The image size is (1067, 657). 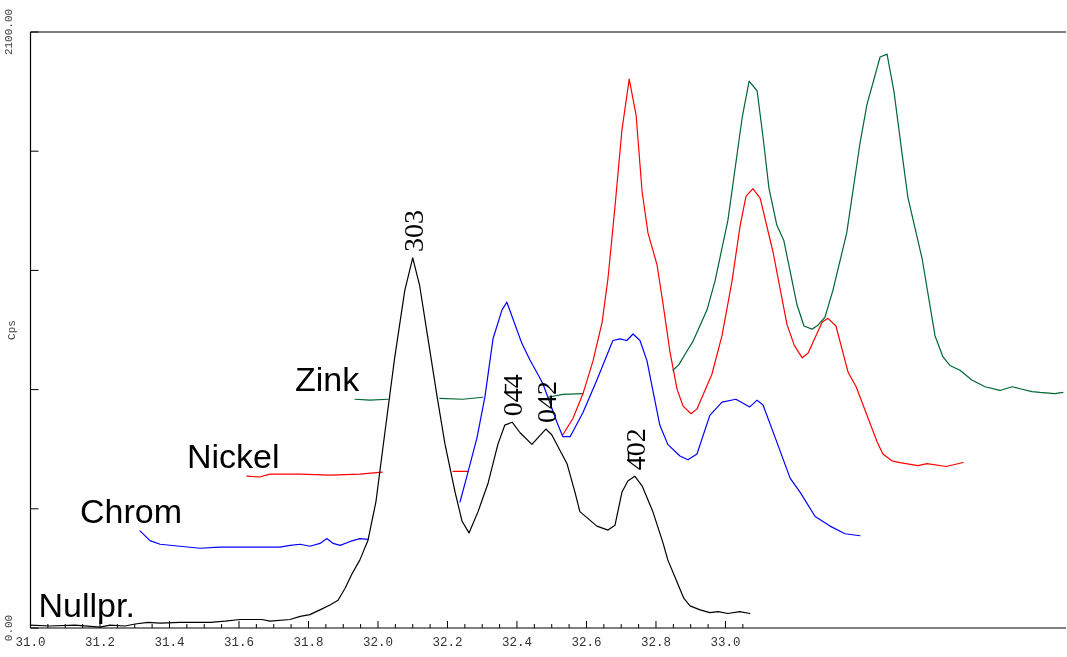 What do you see at coordinates (30, 643) in the screenshot?
I see `x-tick-label: 31.0` at bounding box center [30, 643].